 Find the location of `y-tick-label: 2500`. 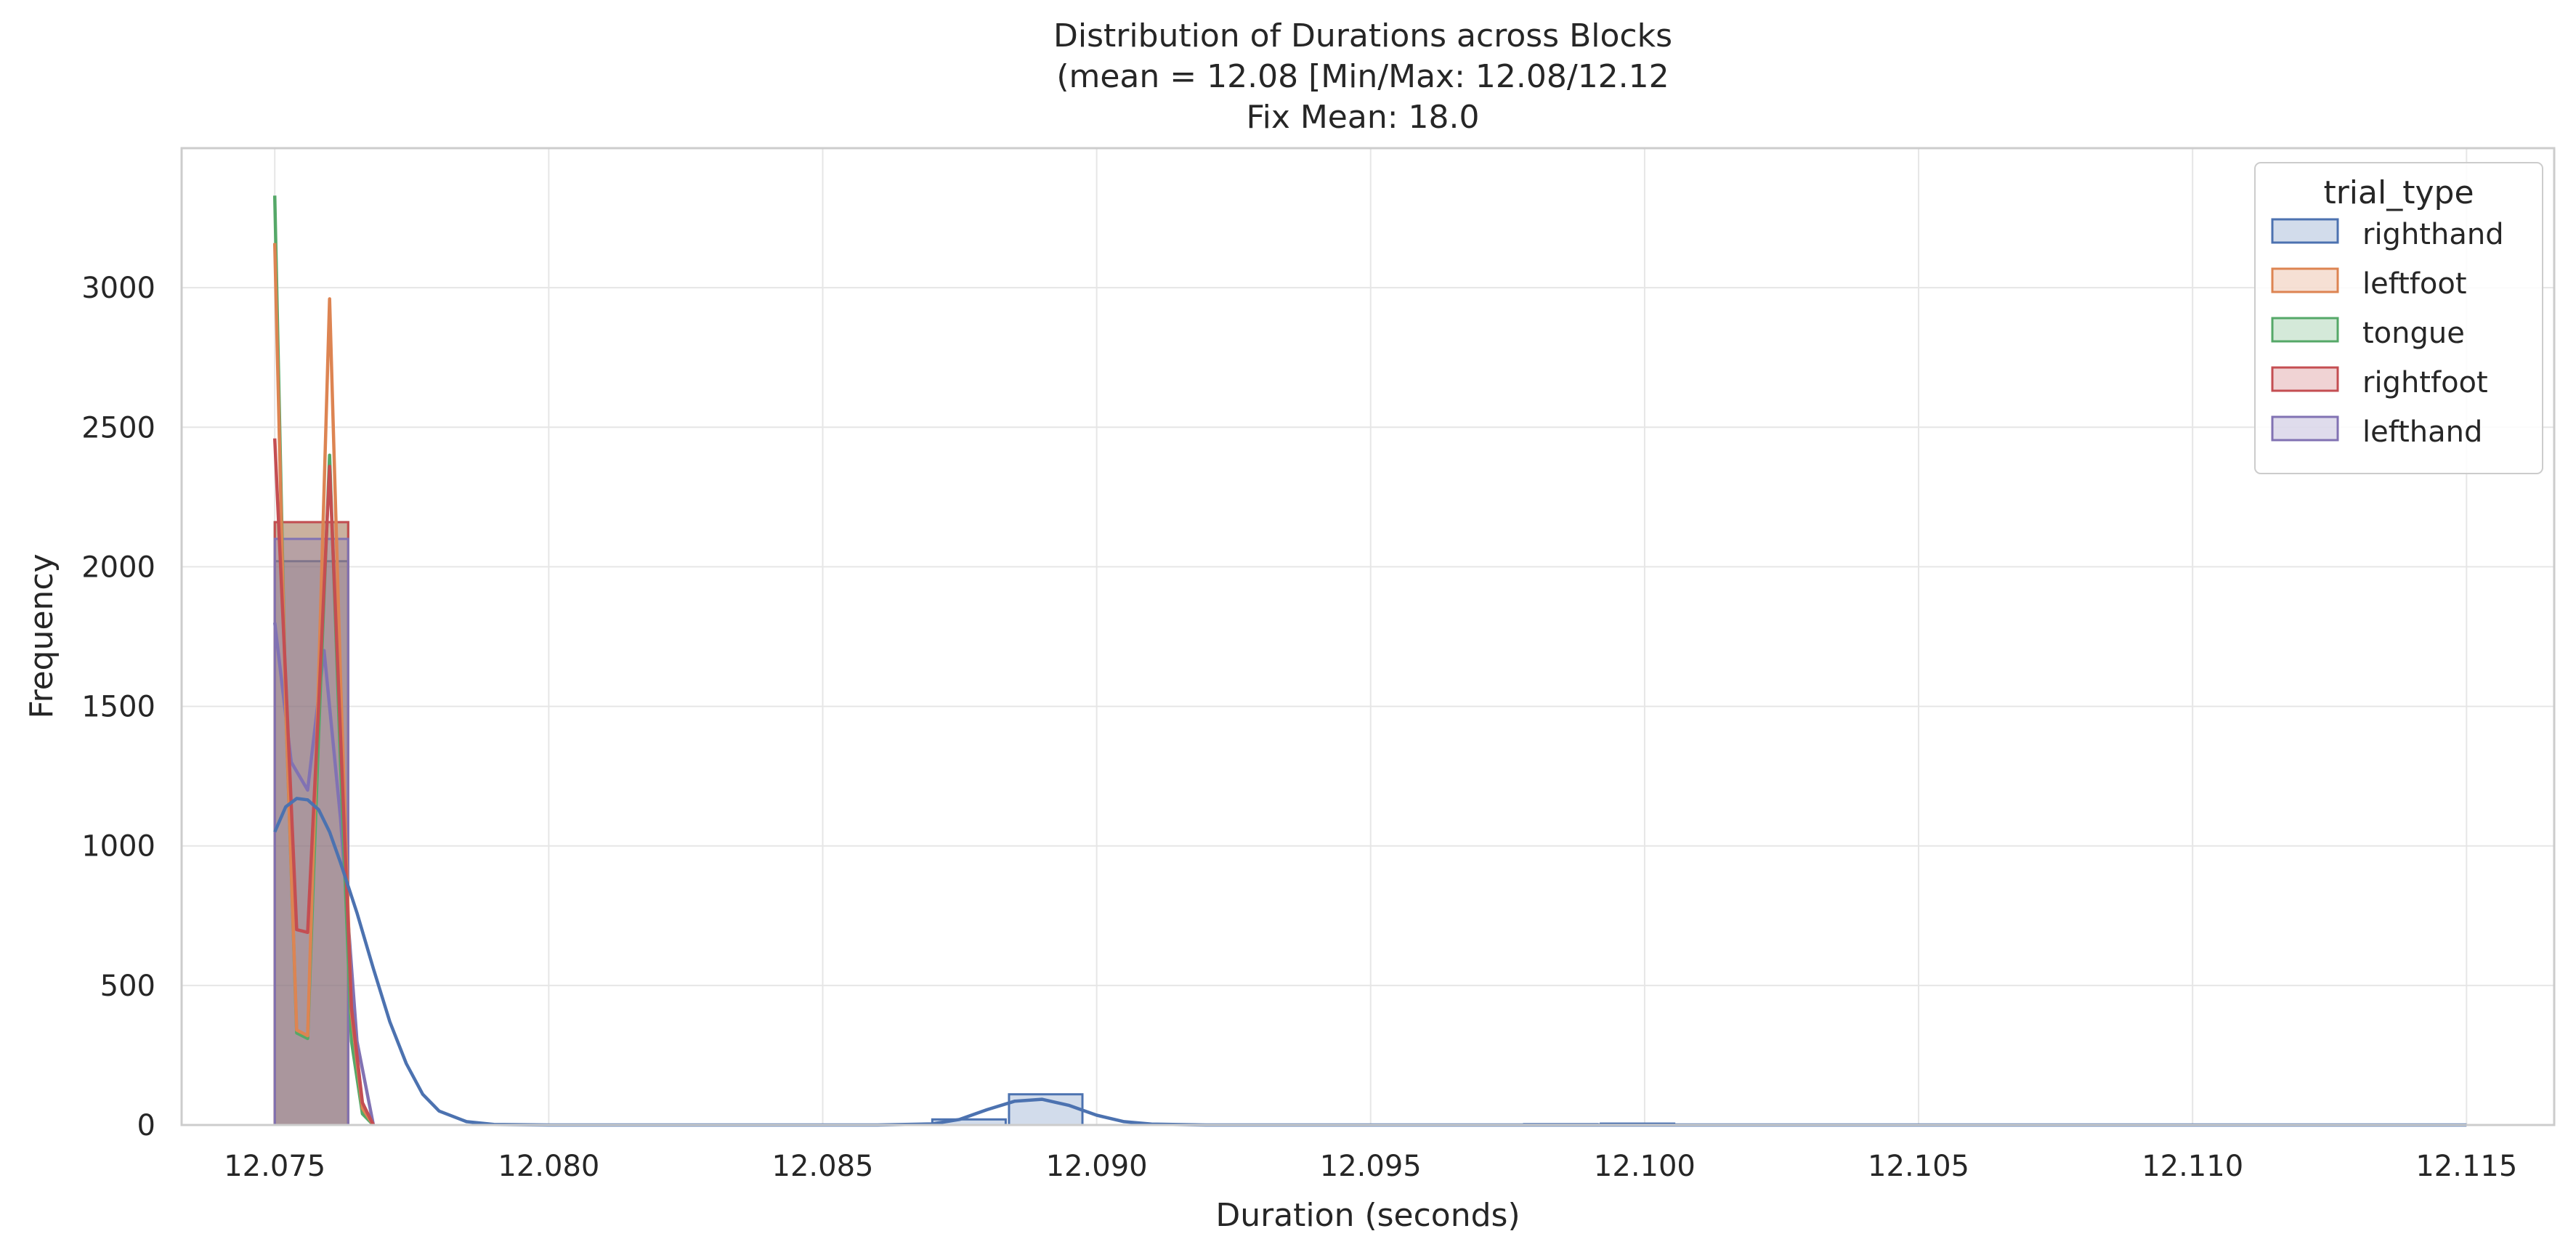

y-tick-label: 2500 is located at coordinates (118, 427).